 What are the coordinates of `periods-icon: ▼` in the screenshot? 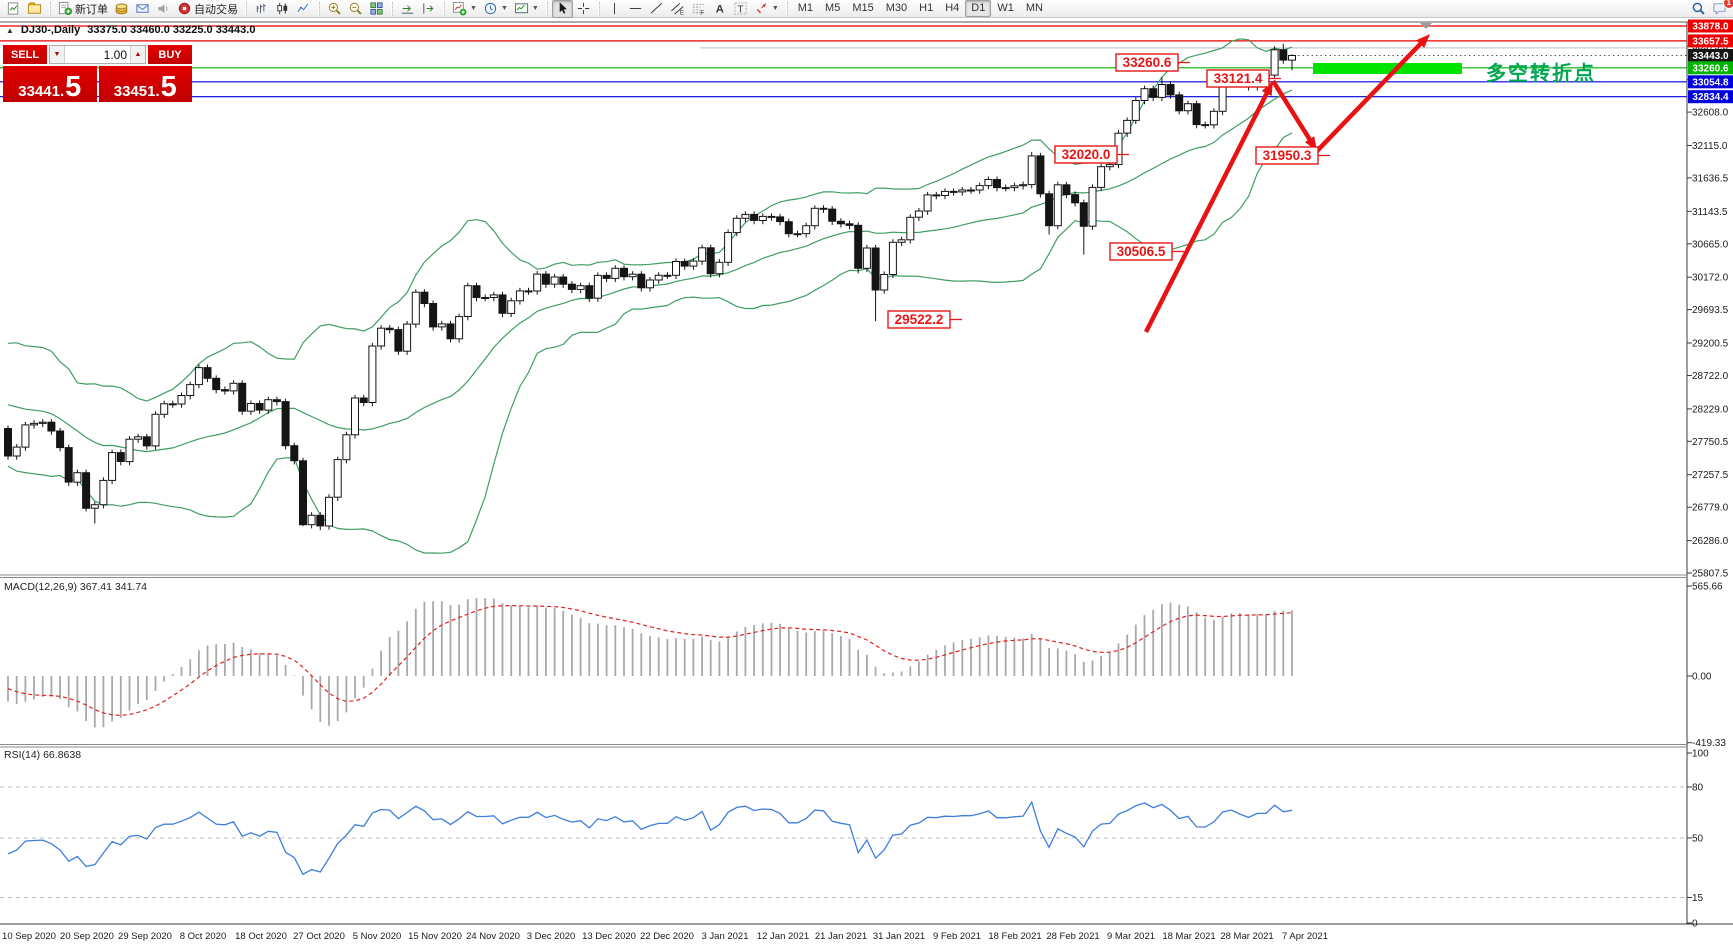 It's located at (495, 9).